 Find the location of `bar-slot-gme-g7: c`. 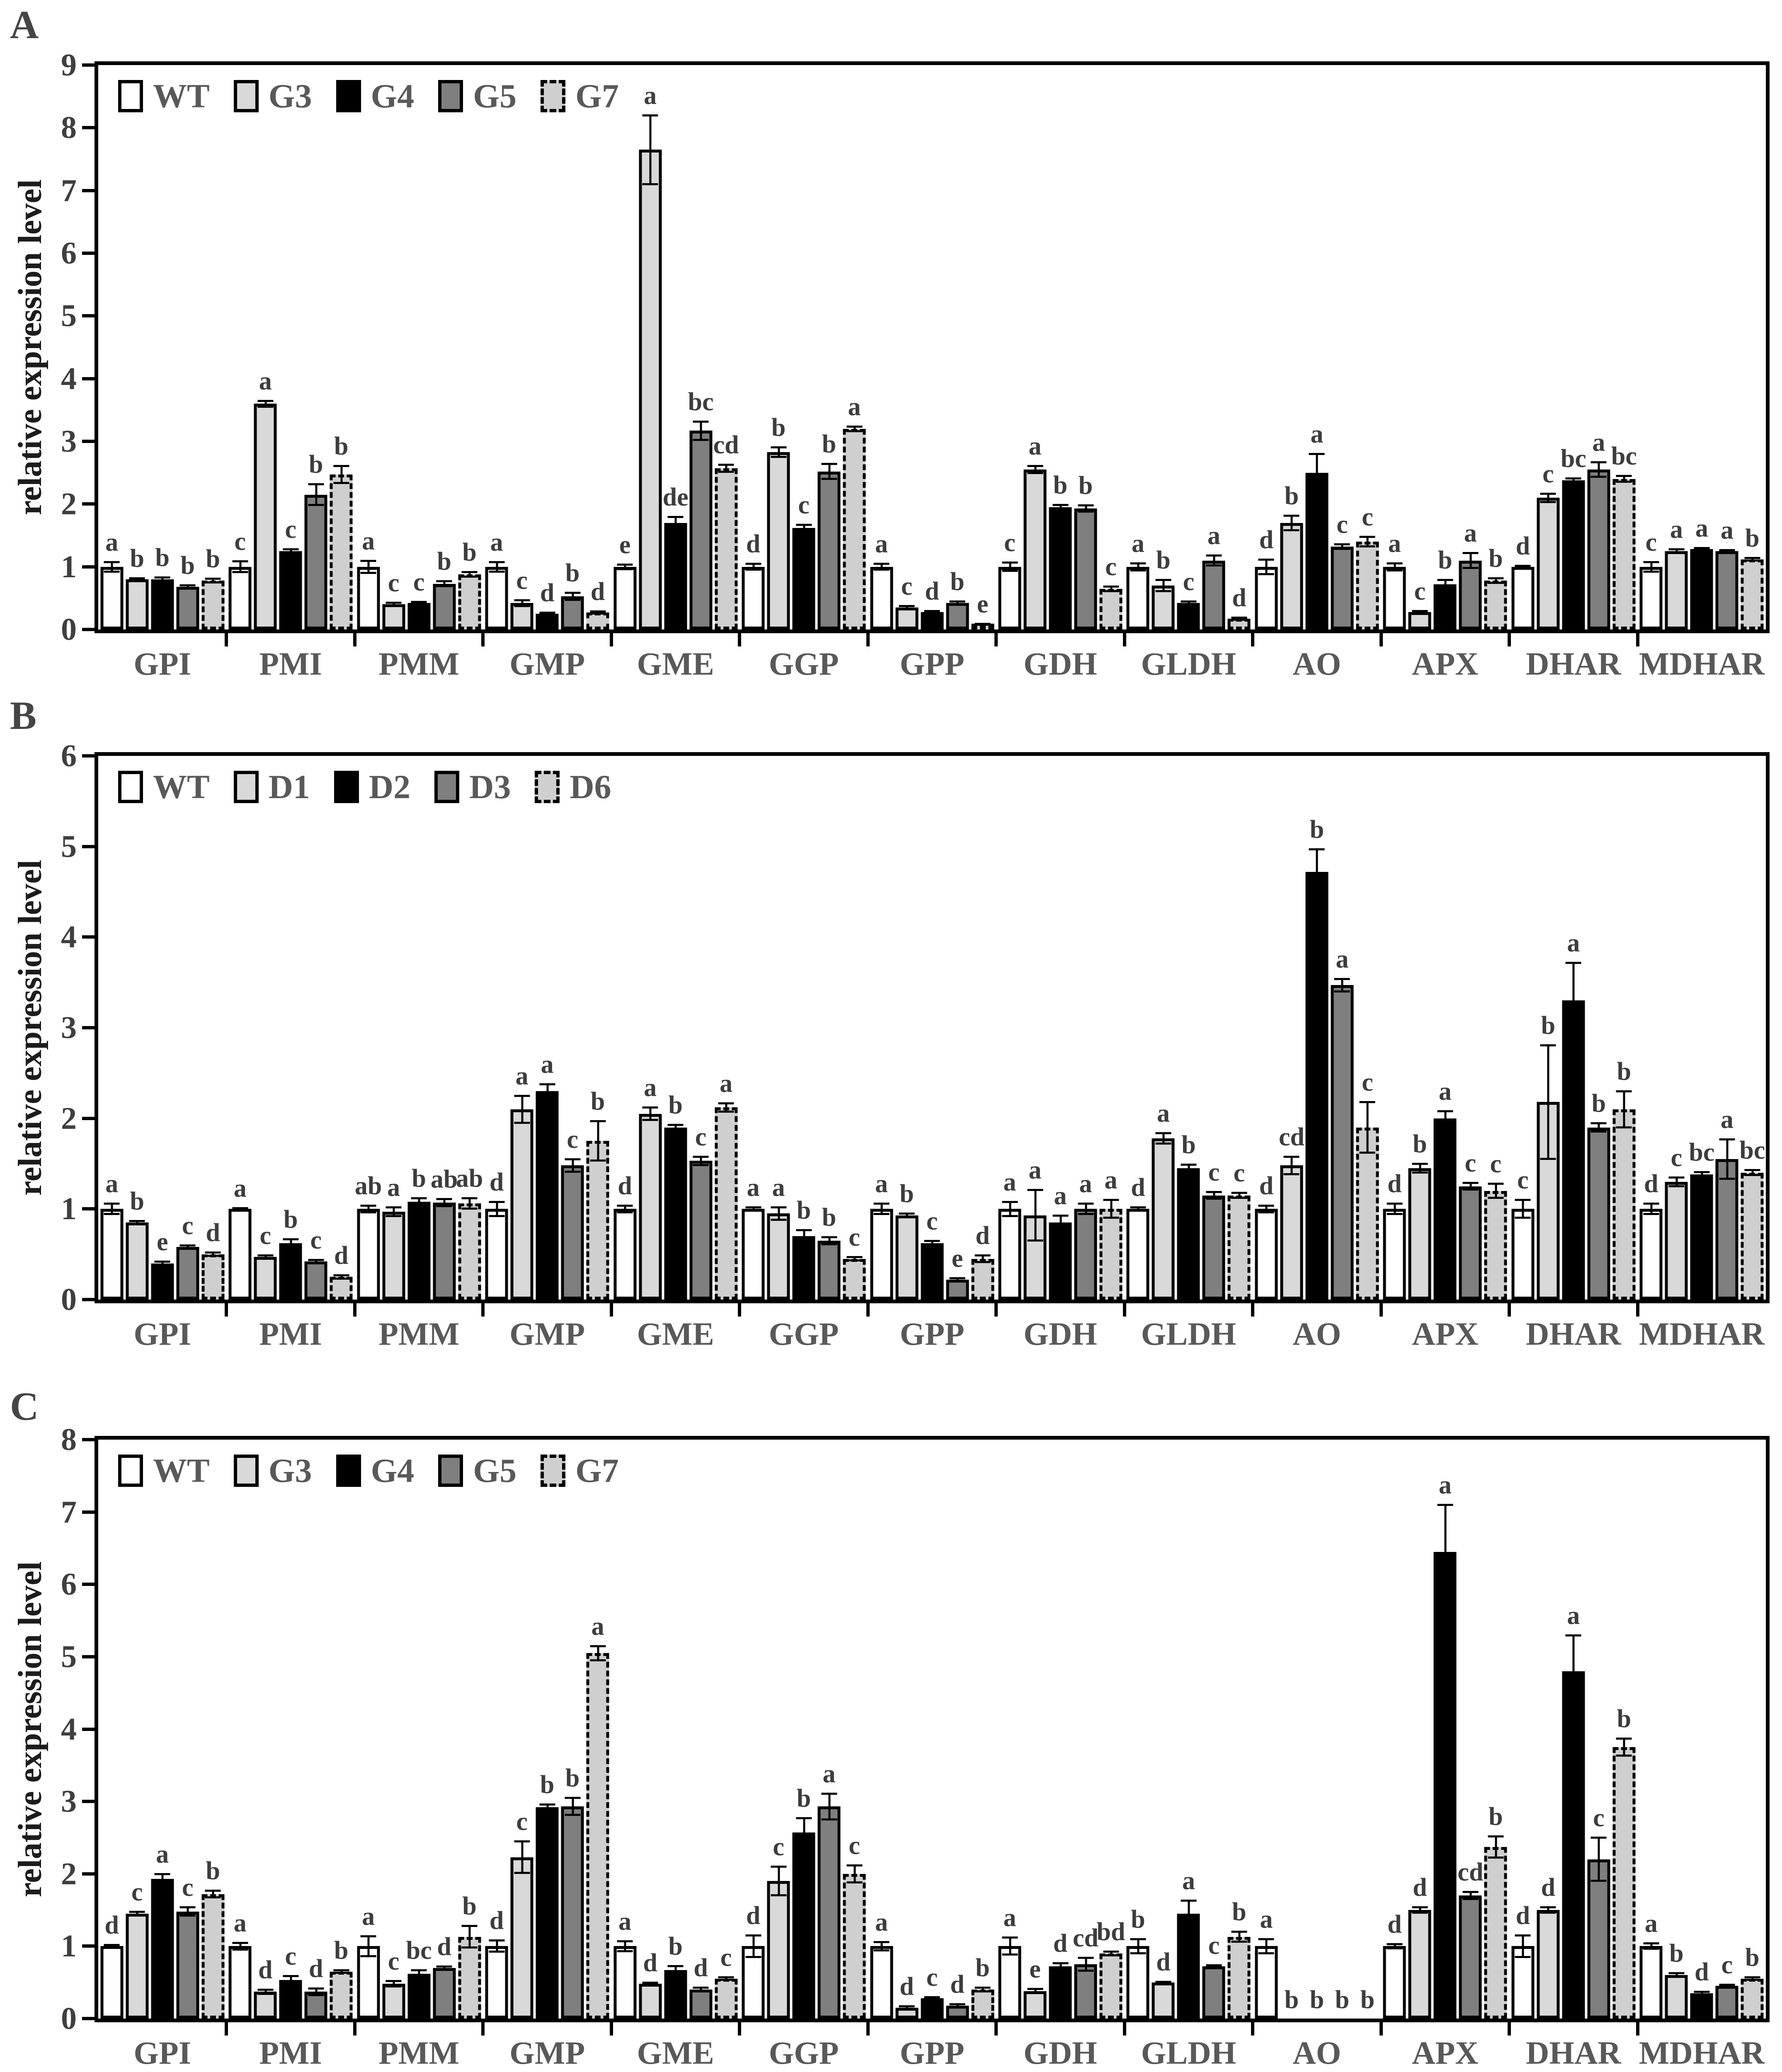

bar-slot-gme-g7: c is located at coordinates (726, 1729).